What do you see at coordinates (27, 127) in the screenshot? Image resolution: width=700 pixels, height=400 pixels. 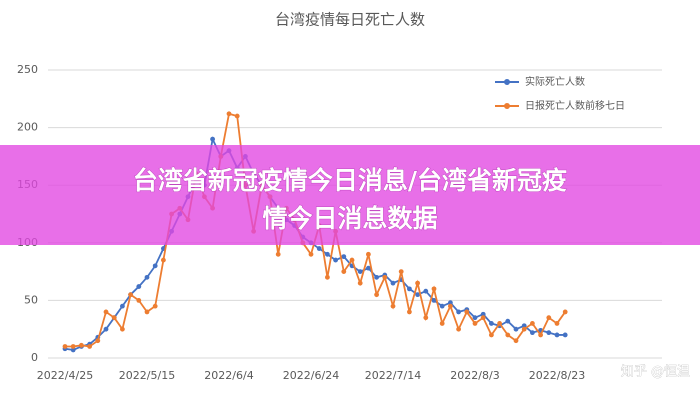 I see `y-tick-label: 200` at bounding box center [27, 127].